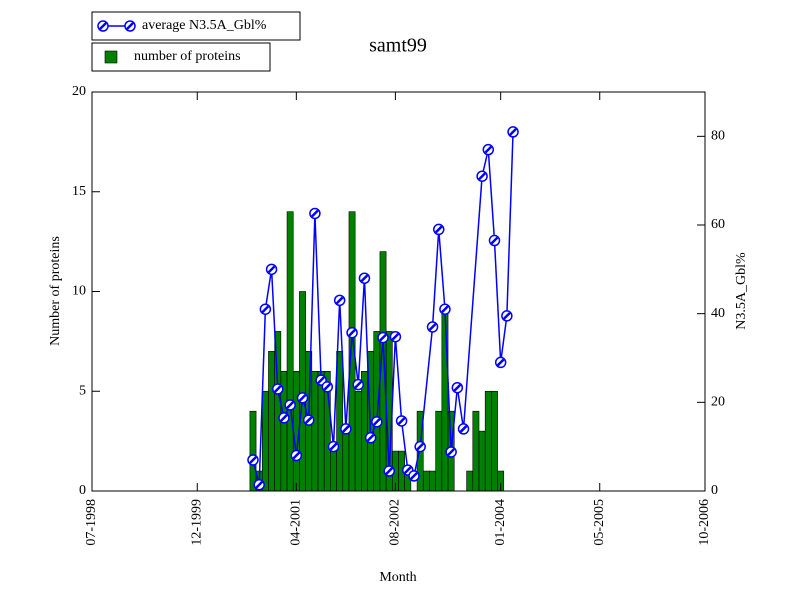 This screenshot has width=792, height=612. I want to click on y2-tick-label: 40, so click(718, 313).